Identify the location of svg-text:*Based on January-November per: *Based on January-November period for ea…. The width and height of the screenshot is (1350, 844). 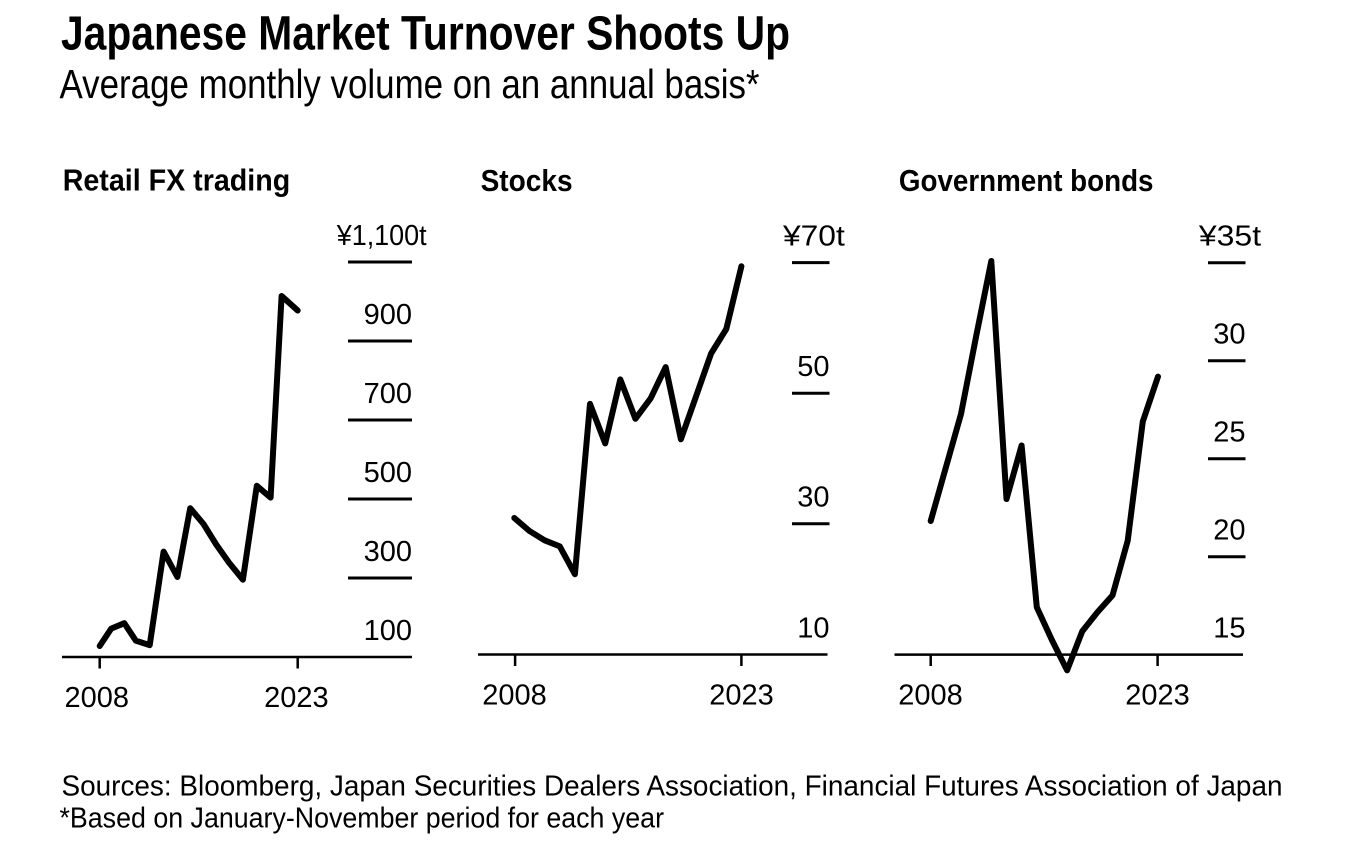
(362, 818).